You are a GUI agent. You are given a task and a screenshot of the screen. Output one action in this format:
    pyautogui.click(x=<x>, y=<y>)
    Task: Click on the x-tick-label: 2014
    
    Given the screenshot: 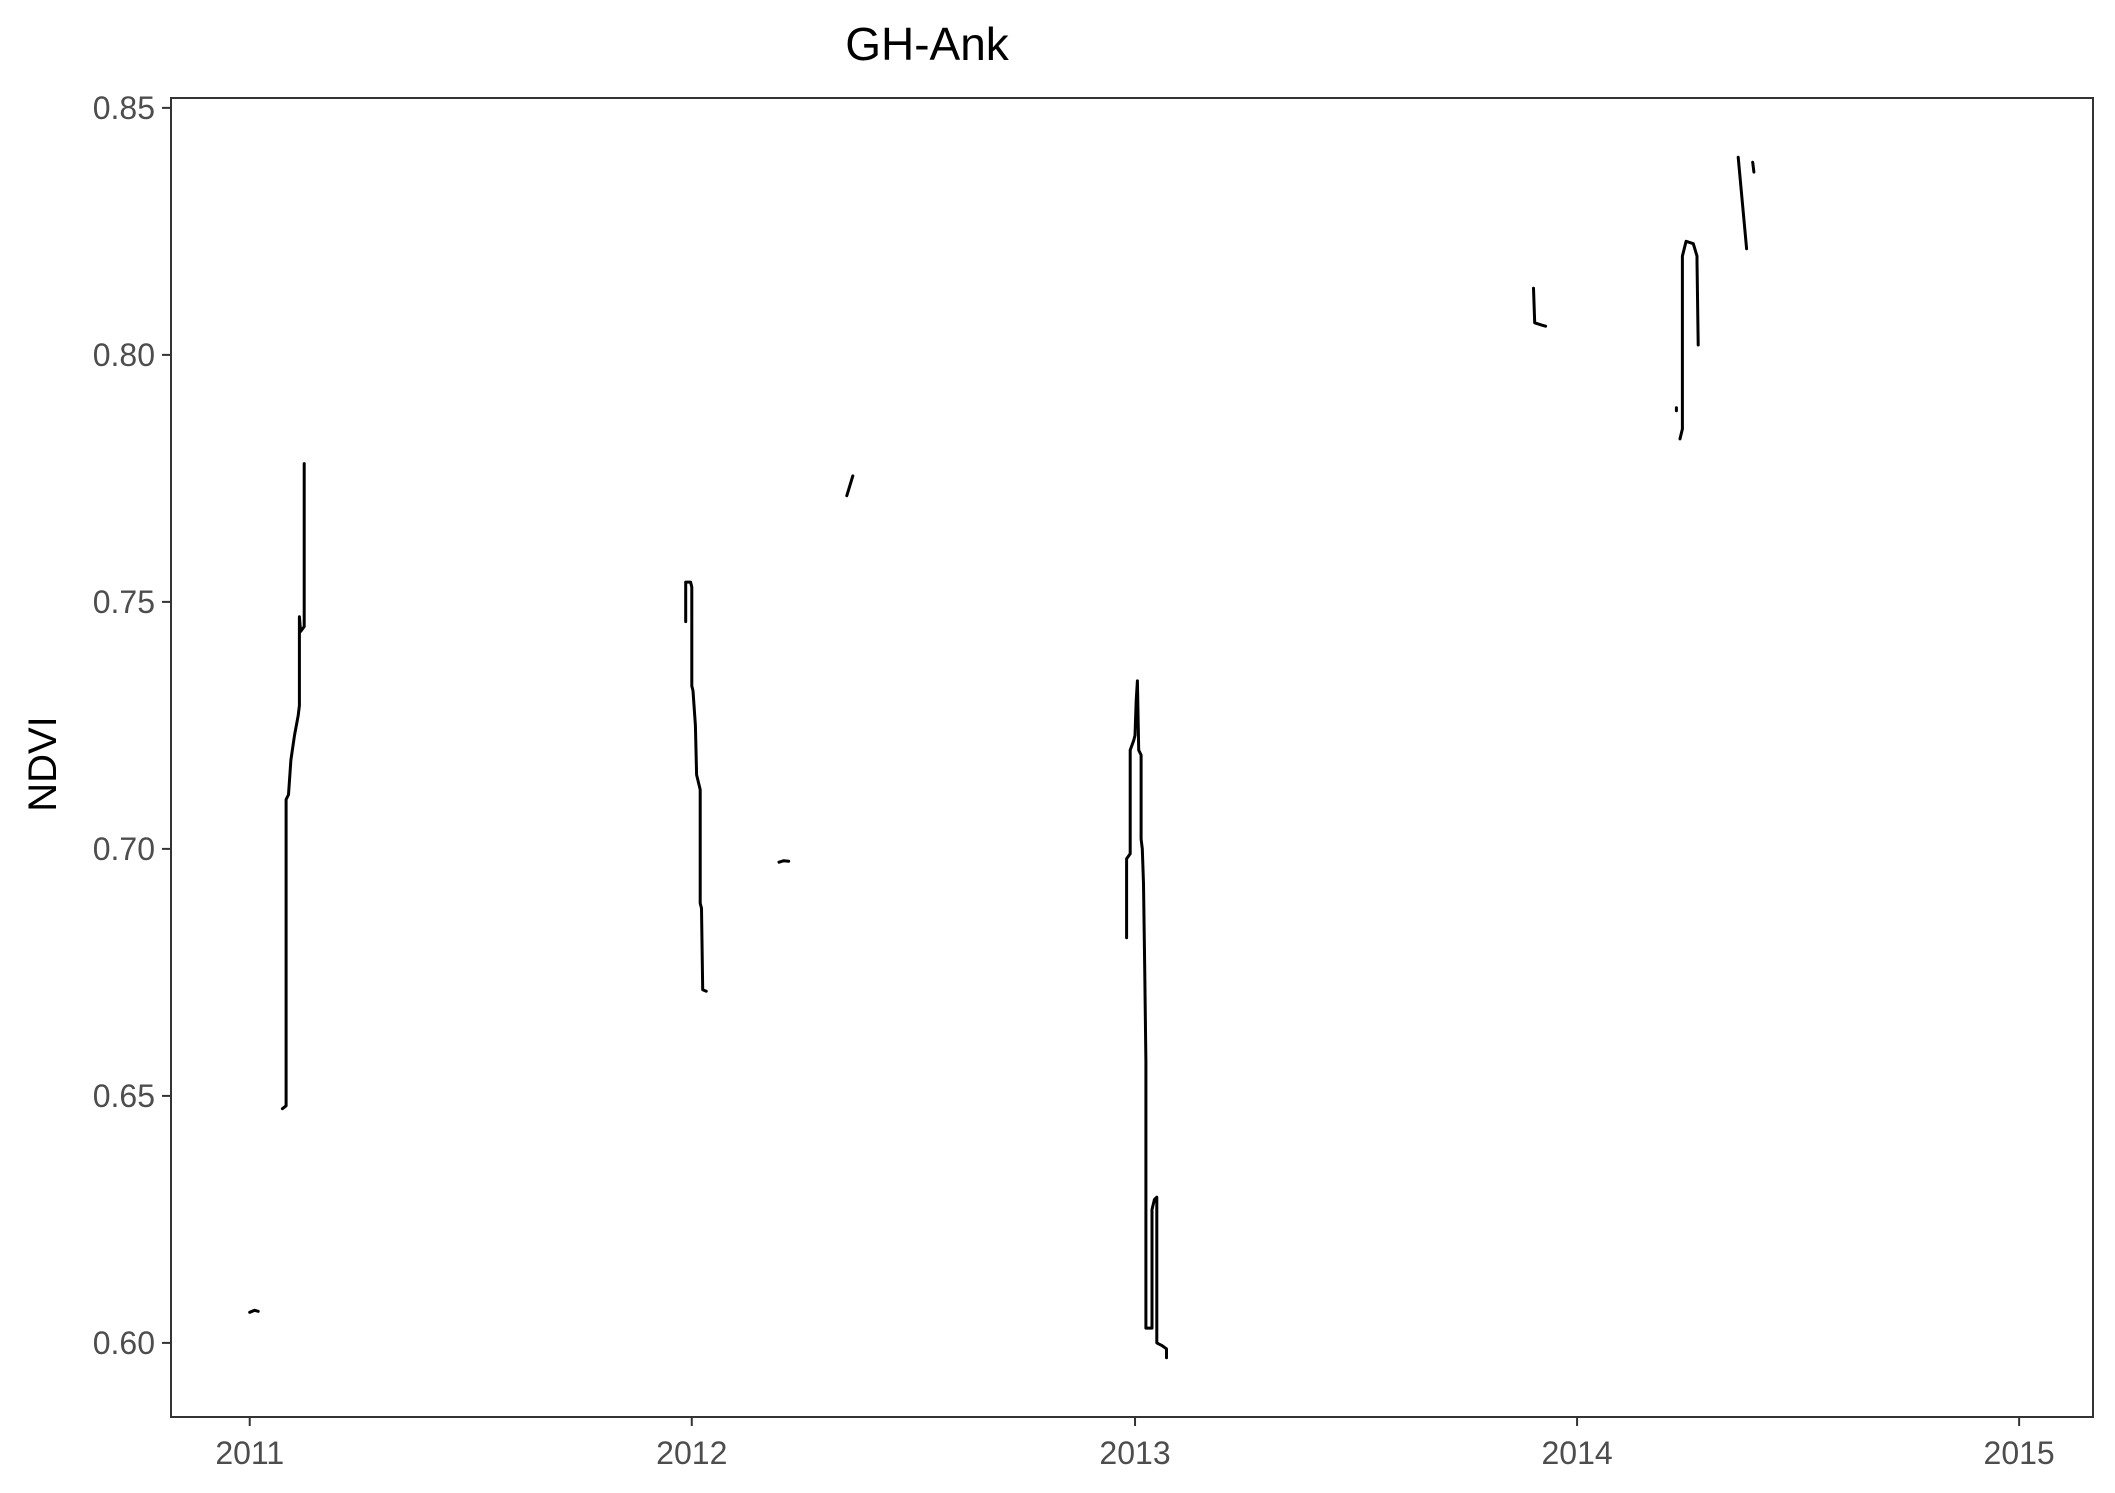 What is the action you would take?
    pyautogui.click(x=1576, y=1453)
    